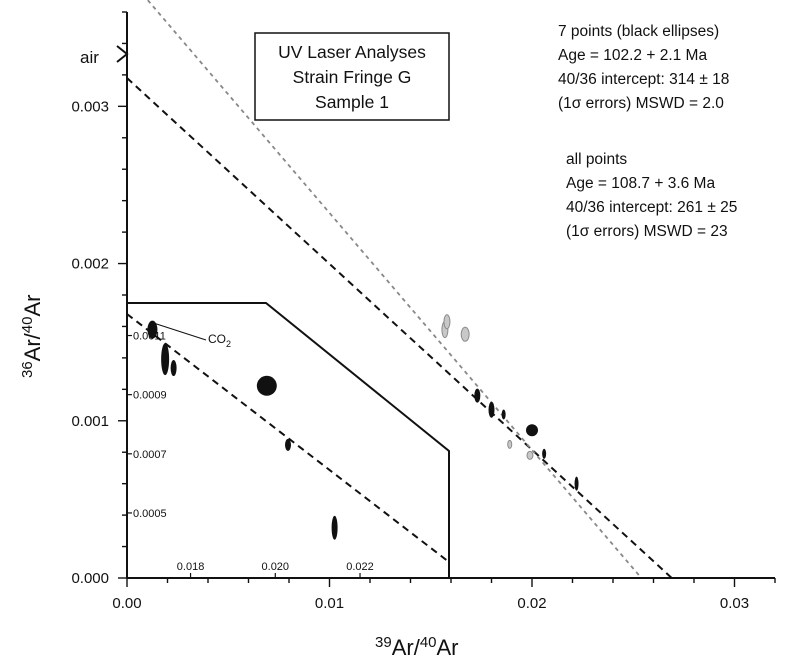 The image size is (804, 664). What do you see at coordinates (181, 332) in the screenshot?
I see `co2-leader-line` at bounding box center [181, 332].